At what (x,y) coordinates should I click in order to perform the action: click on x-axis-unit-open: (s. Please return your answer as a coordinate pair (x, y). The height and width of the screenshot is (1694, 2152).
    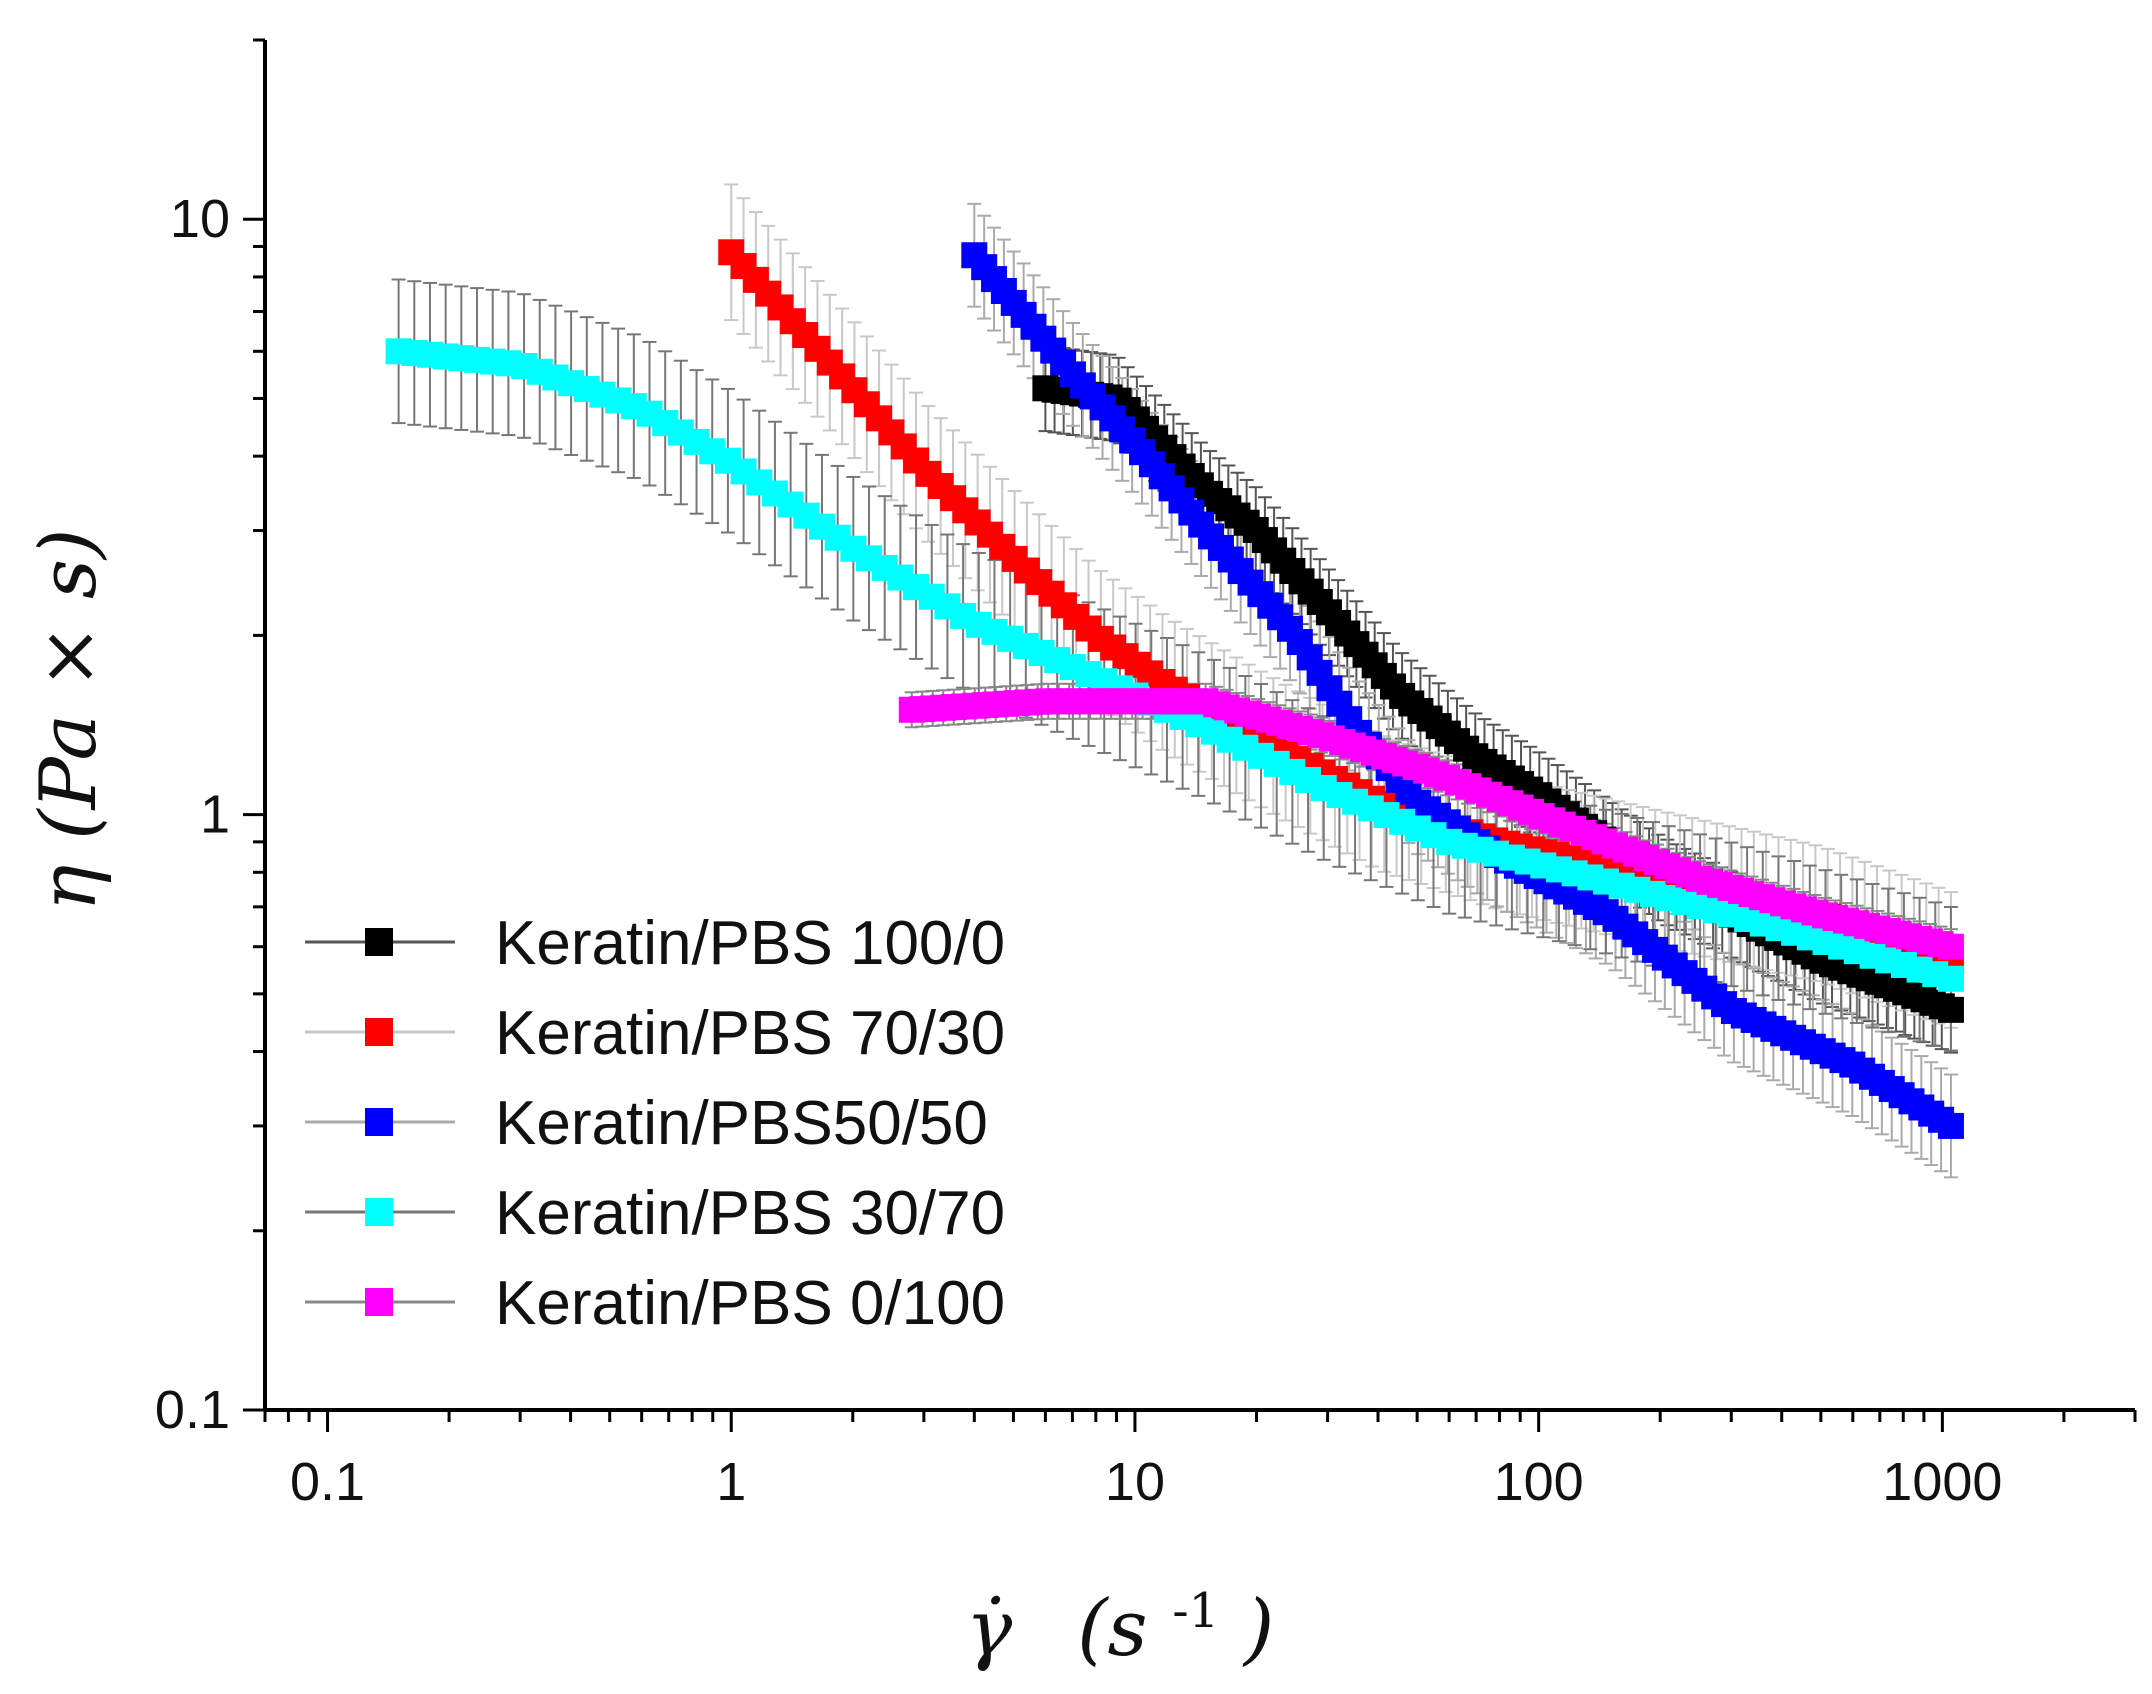
    Looking at the image, I should click on (1112, 1629).